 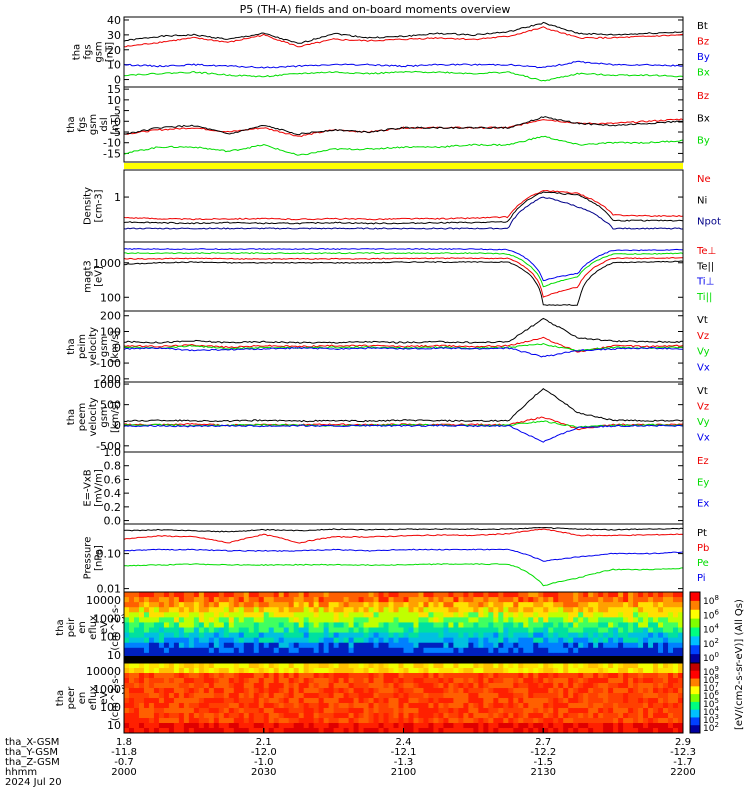 I want to click on ylabel-line: velocity, so click(x=93, y=416).